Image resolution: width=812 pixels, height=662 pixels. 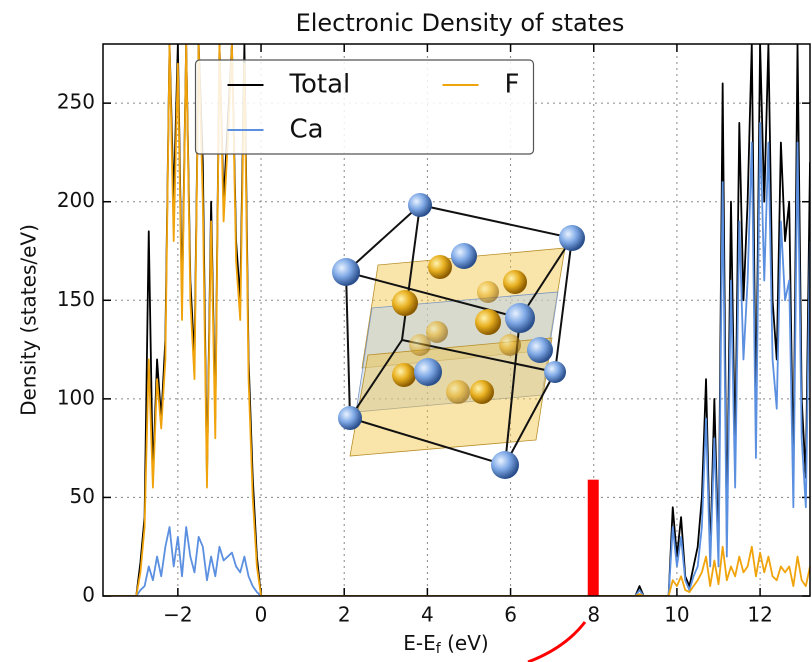 What do you see at coordinates (460, 23) in the screenshot?
I see `chart-title: Electronic Density of states` at bounding box center [460, 23].